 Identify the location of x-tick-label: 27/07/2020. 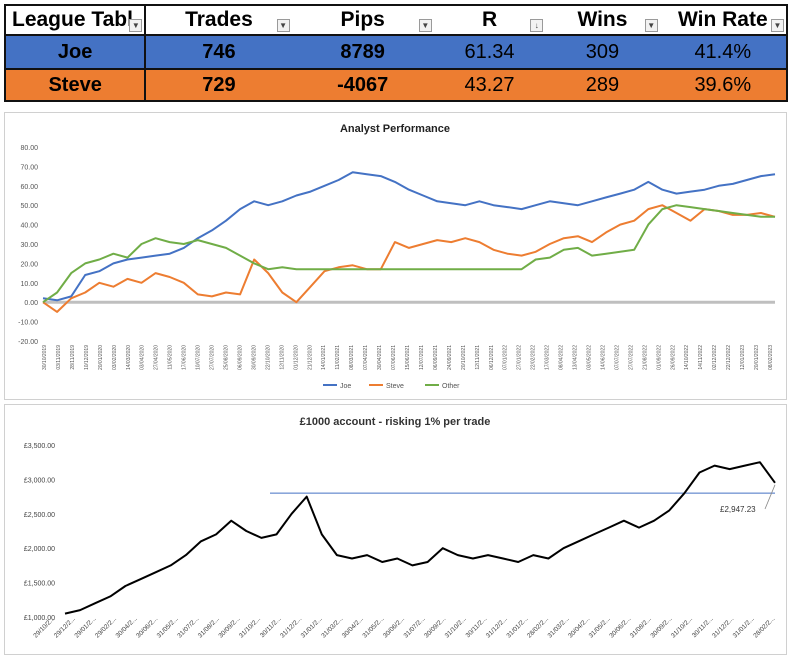
(213, 357).